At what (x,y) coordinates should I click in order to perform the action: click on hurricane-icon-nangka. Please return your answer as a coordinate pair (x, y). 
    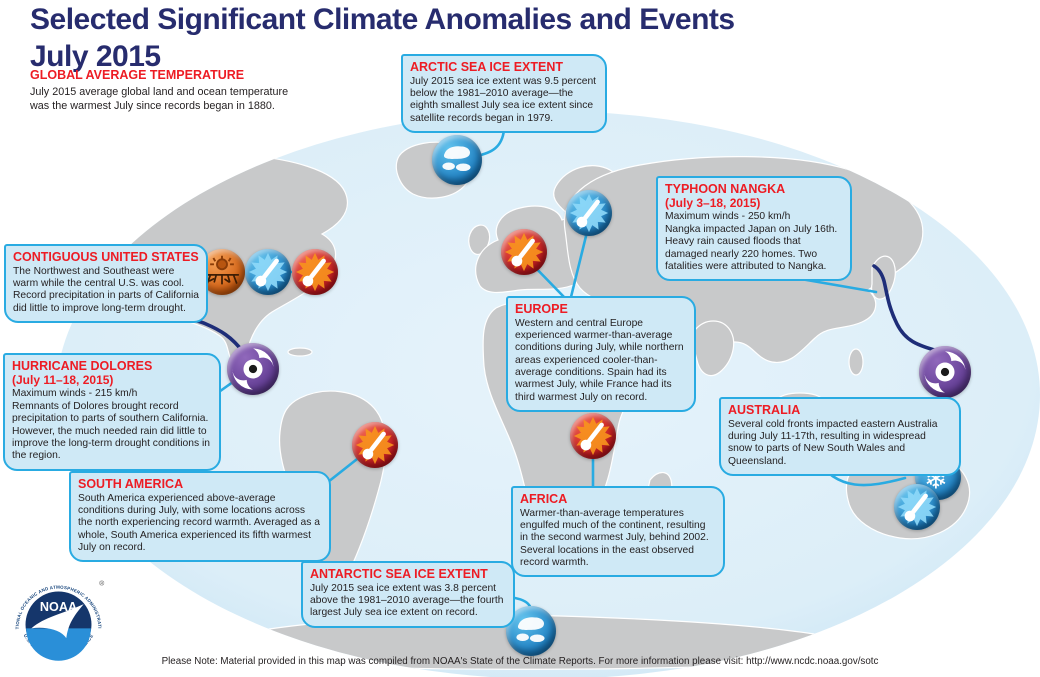
    Looking at the image, I should click on (945, 372).